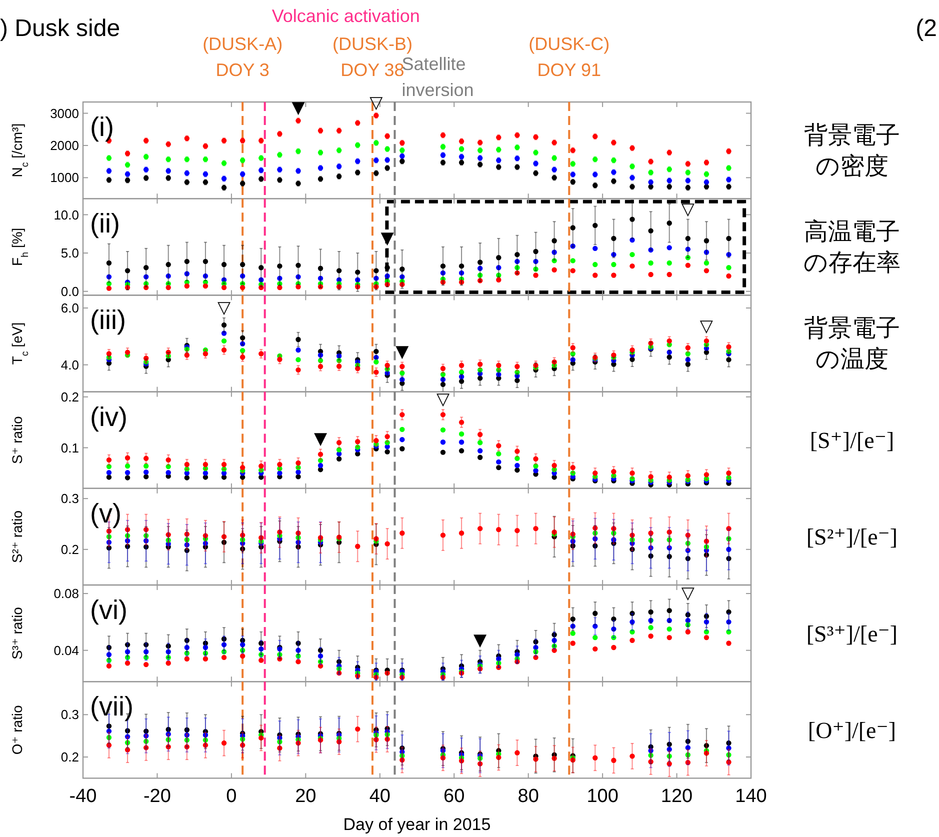 This screenshot has height=837, width=939. What do you see at coordinates (105, 223) in the screenshot?
I see `annotation: (ii)` at bounding box center [105, 223].